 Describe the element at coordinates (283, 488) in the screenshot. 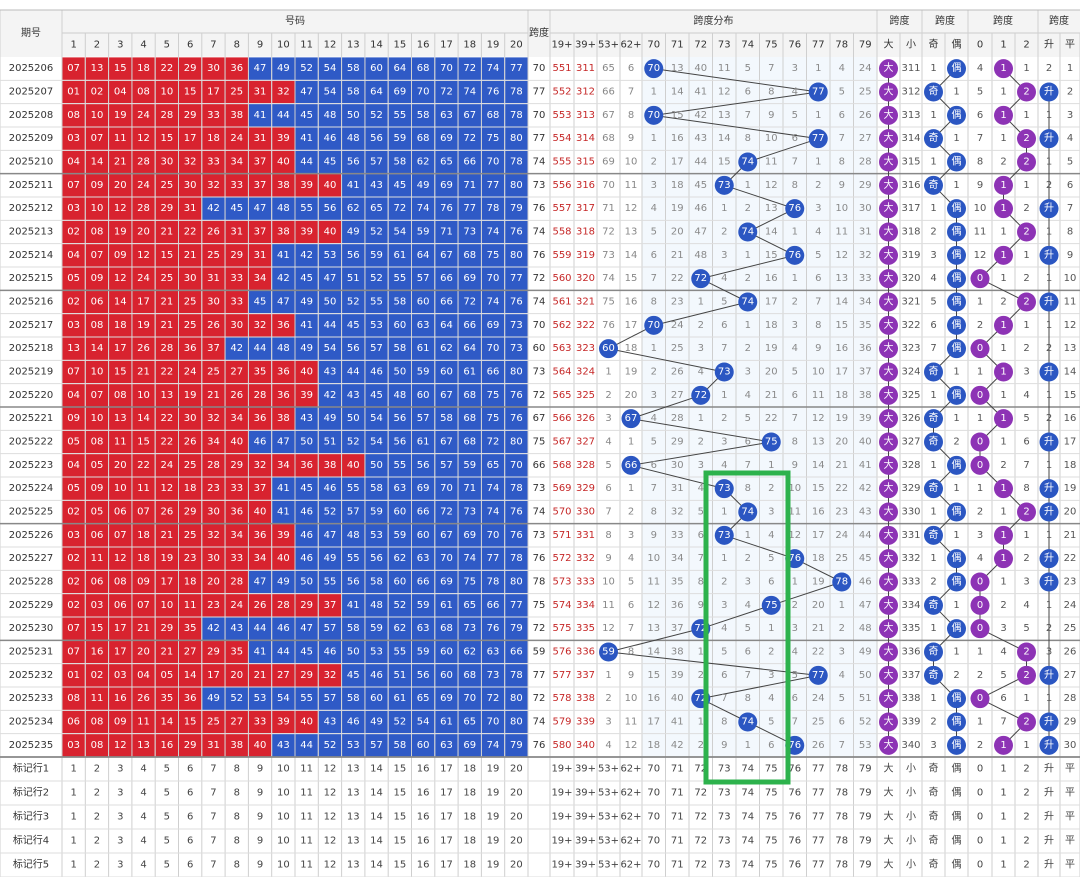

I see `number: 41` at that location.